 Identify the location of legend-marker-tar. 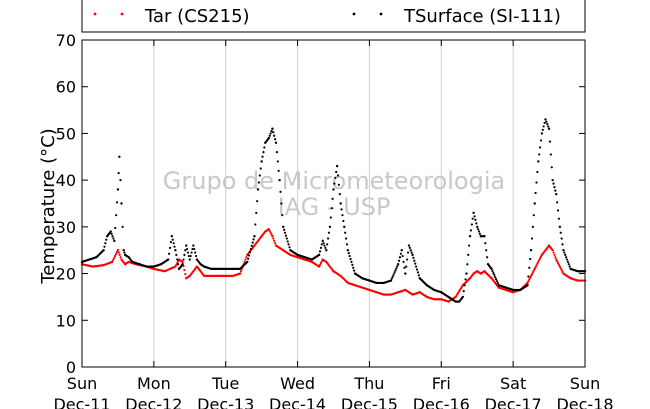
(95, 14).